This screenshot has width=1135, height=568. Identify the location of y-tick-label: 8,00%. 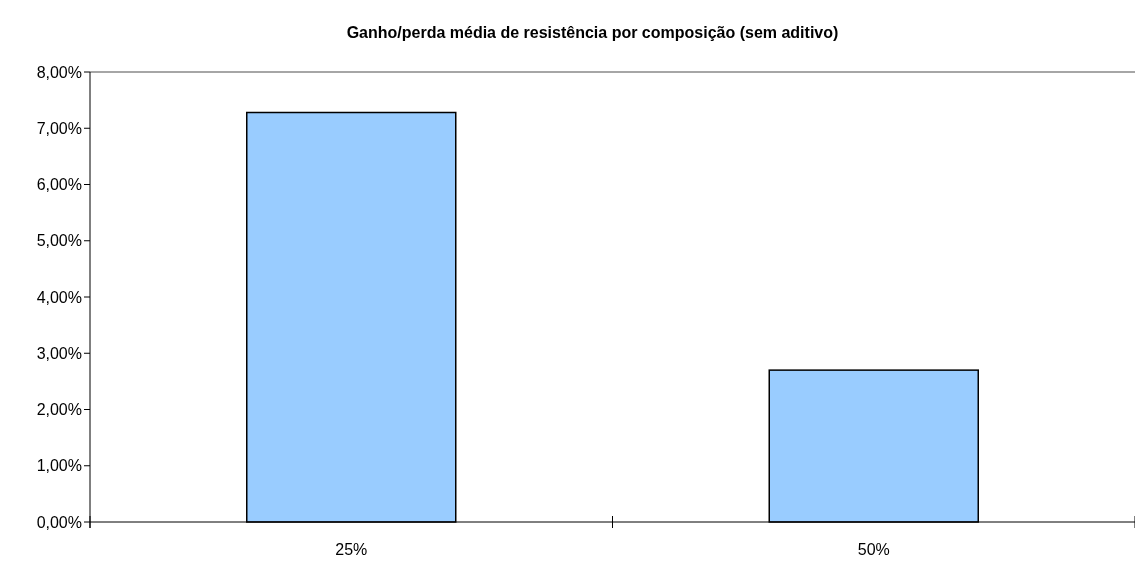
(59, 72).